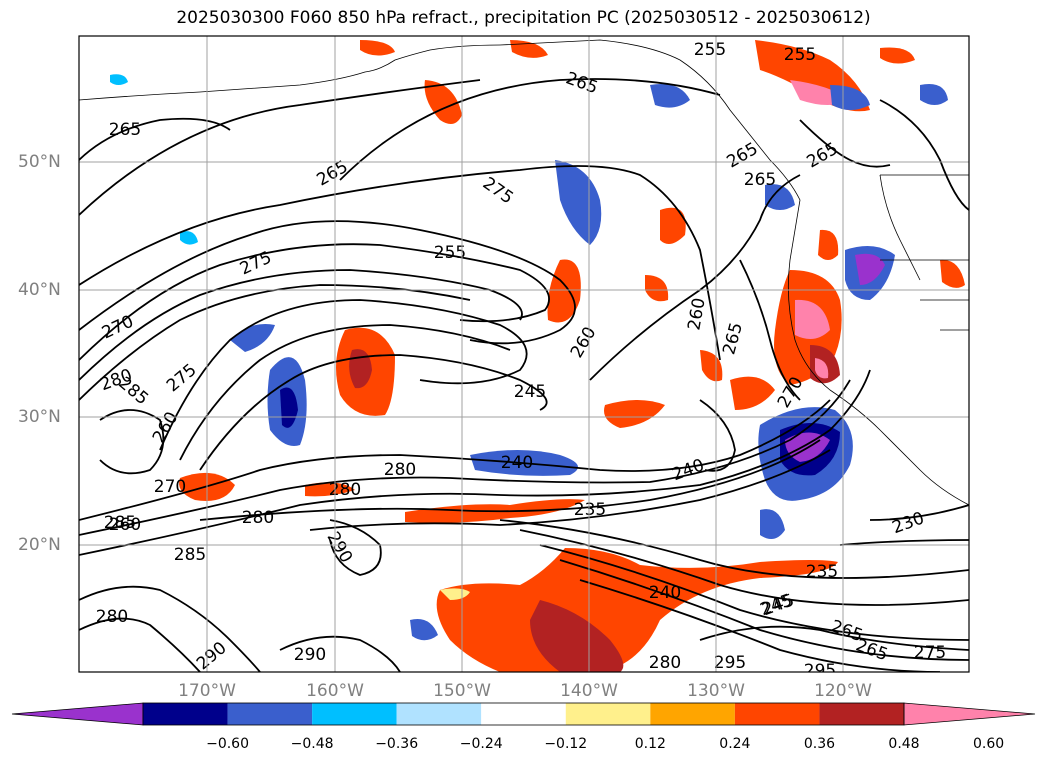 Image resolution: width=1047 pixels, height=765 pixels. Describe the element at coordinates (819, 744) in the screenshot. I see `colorbar-tick-label: 0.36` at that location.